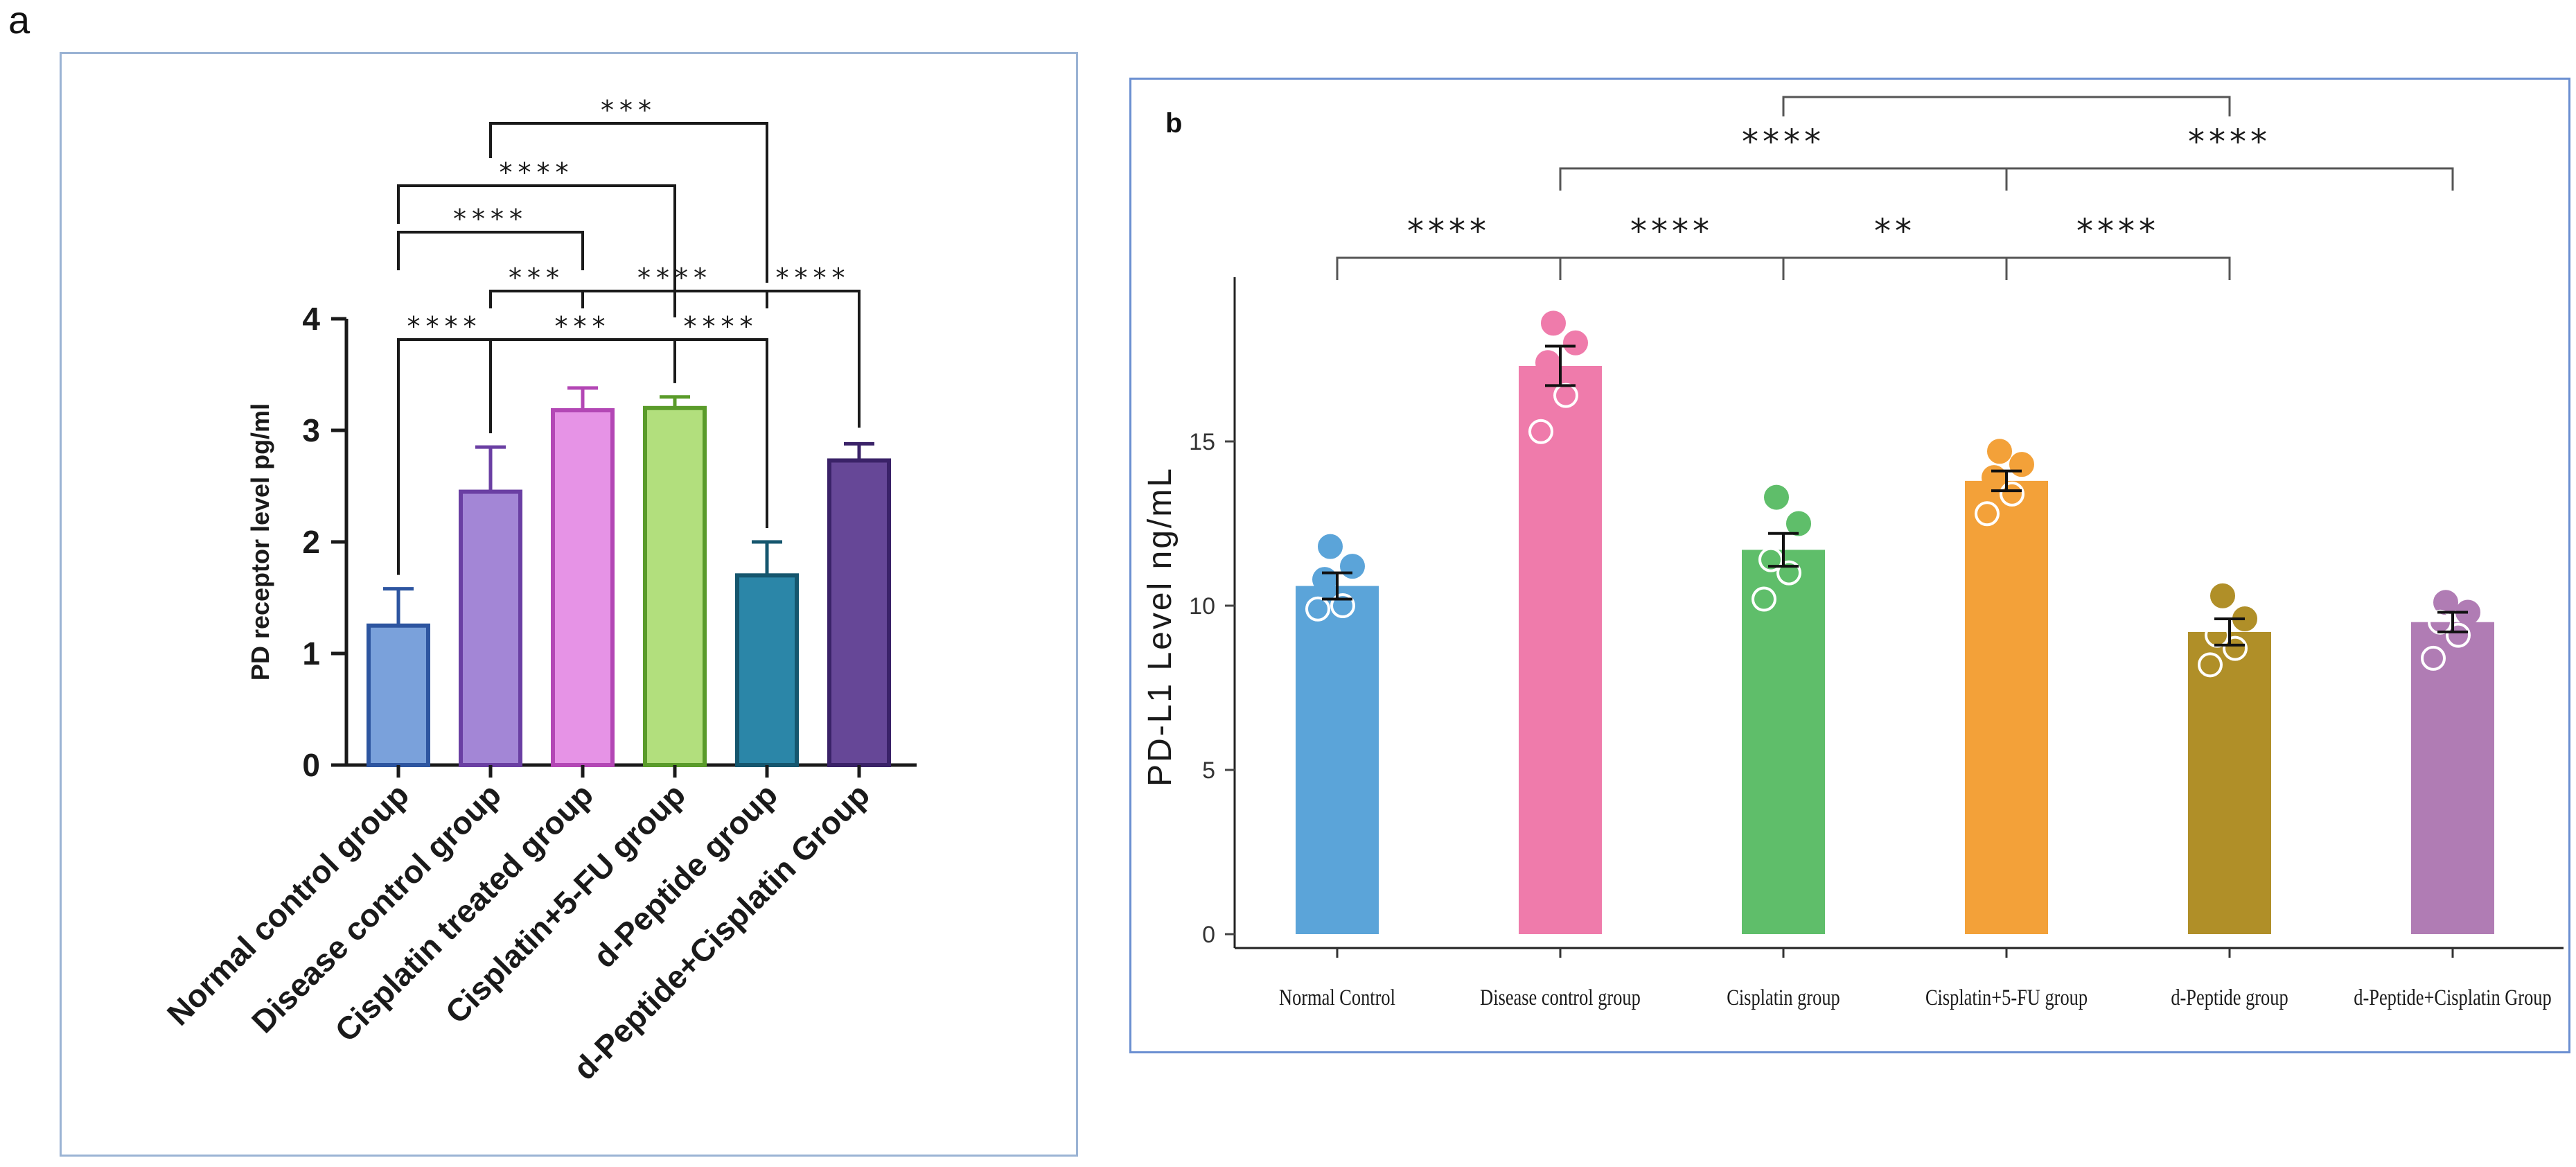 The image size is (2576, 1167). Describe the element at coordinates (260, 542) in the screenshot. I see `y-axis-label-a: PD receptor level pg/ml` at that location.